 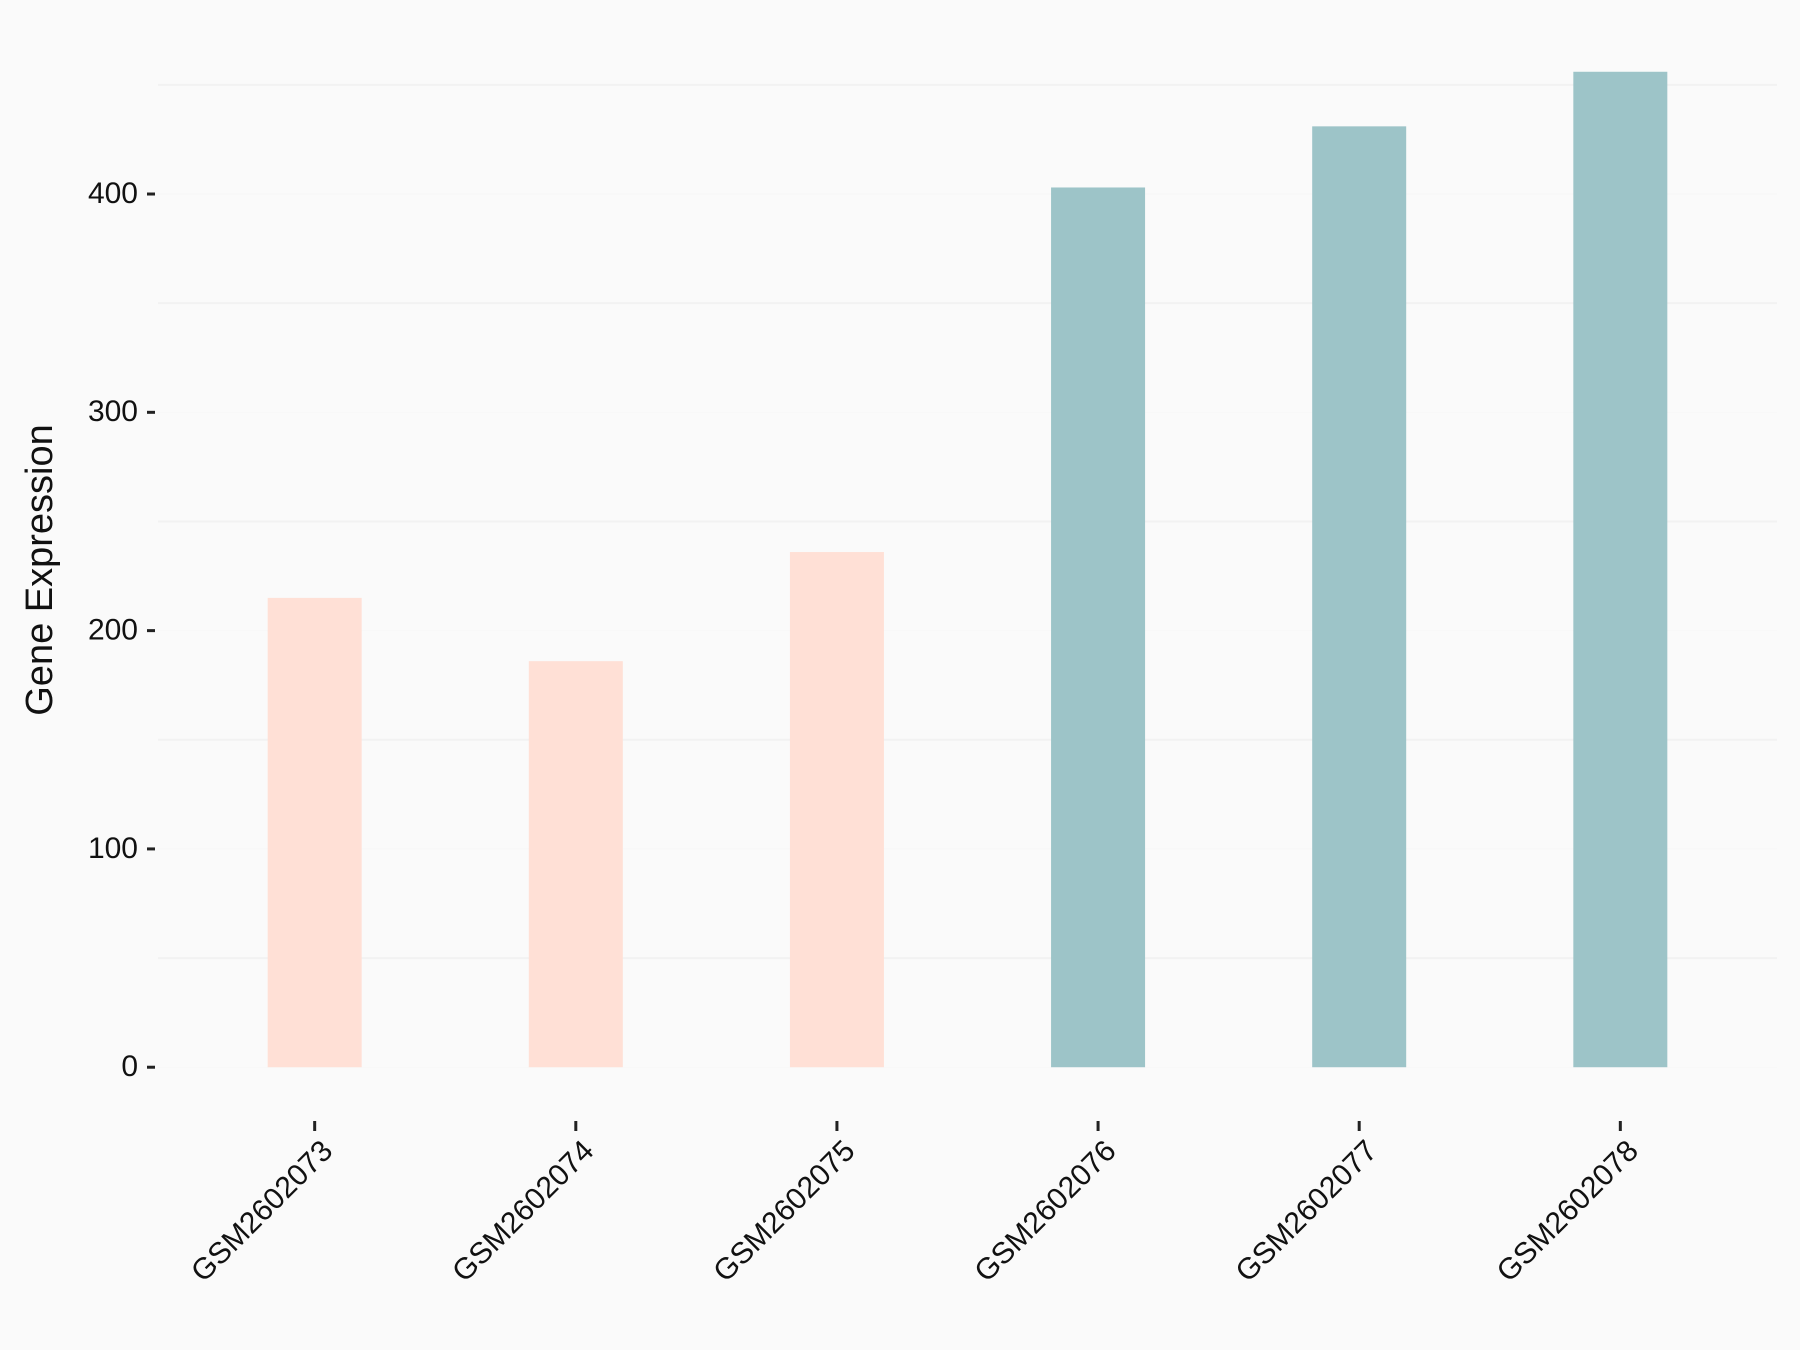 What do you see at coordinates (113, 848) in the screenshot?
I see `y-tick-label: 100` at bounding box center [113, 848].